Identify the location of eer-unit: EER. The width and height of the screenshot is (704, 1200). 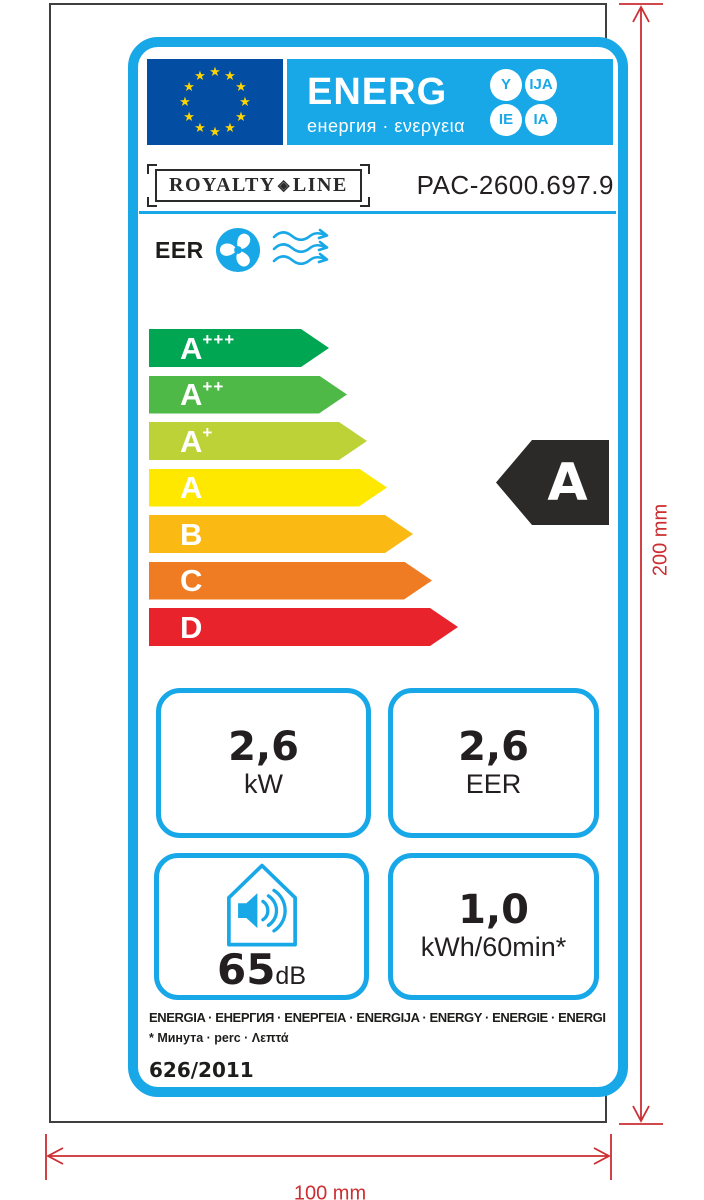
(493, 783).